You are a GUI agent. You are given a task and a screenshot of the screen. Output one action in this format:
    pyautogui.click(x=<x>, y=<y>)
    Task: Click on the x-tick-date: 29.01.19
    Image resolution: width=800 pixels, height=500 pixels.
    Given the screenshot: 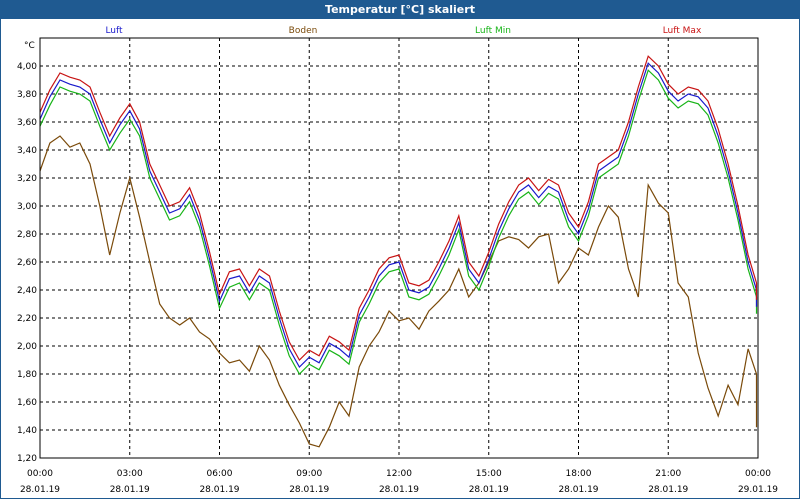 What is the action you would take?
    pyautogui.click(x=758, y=490)
    